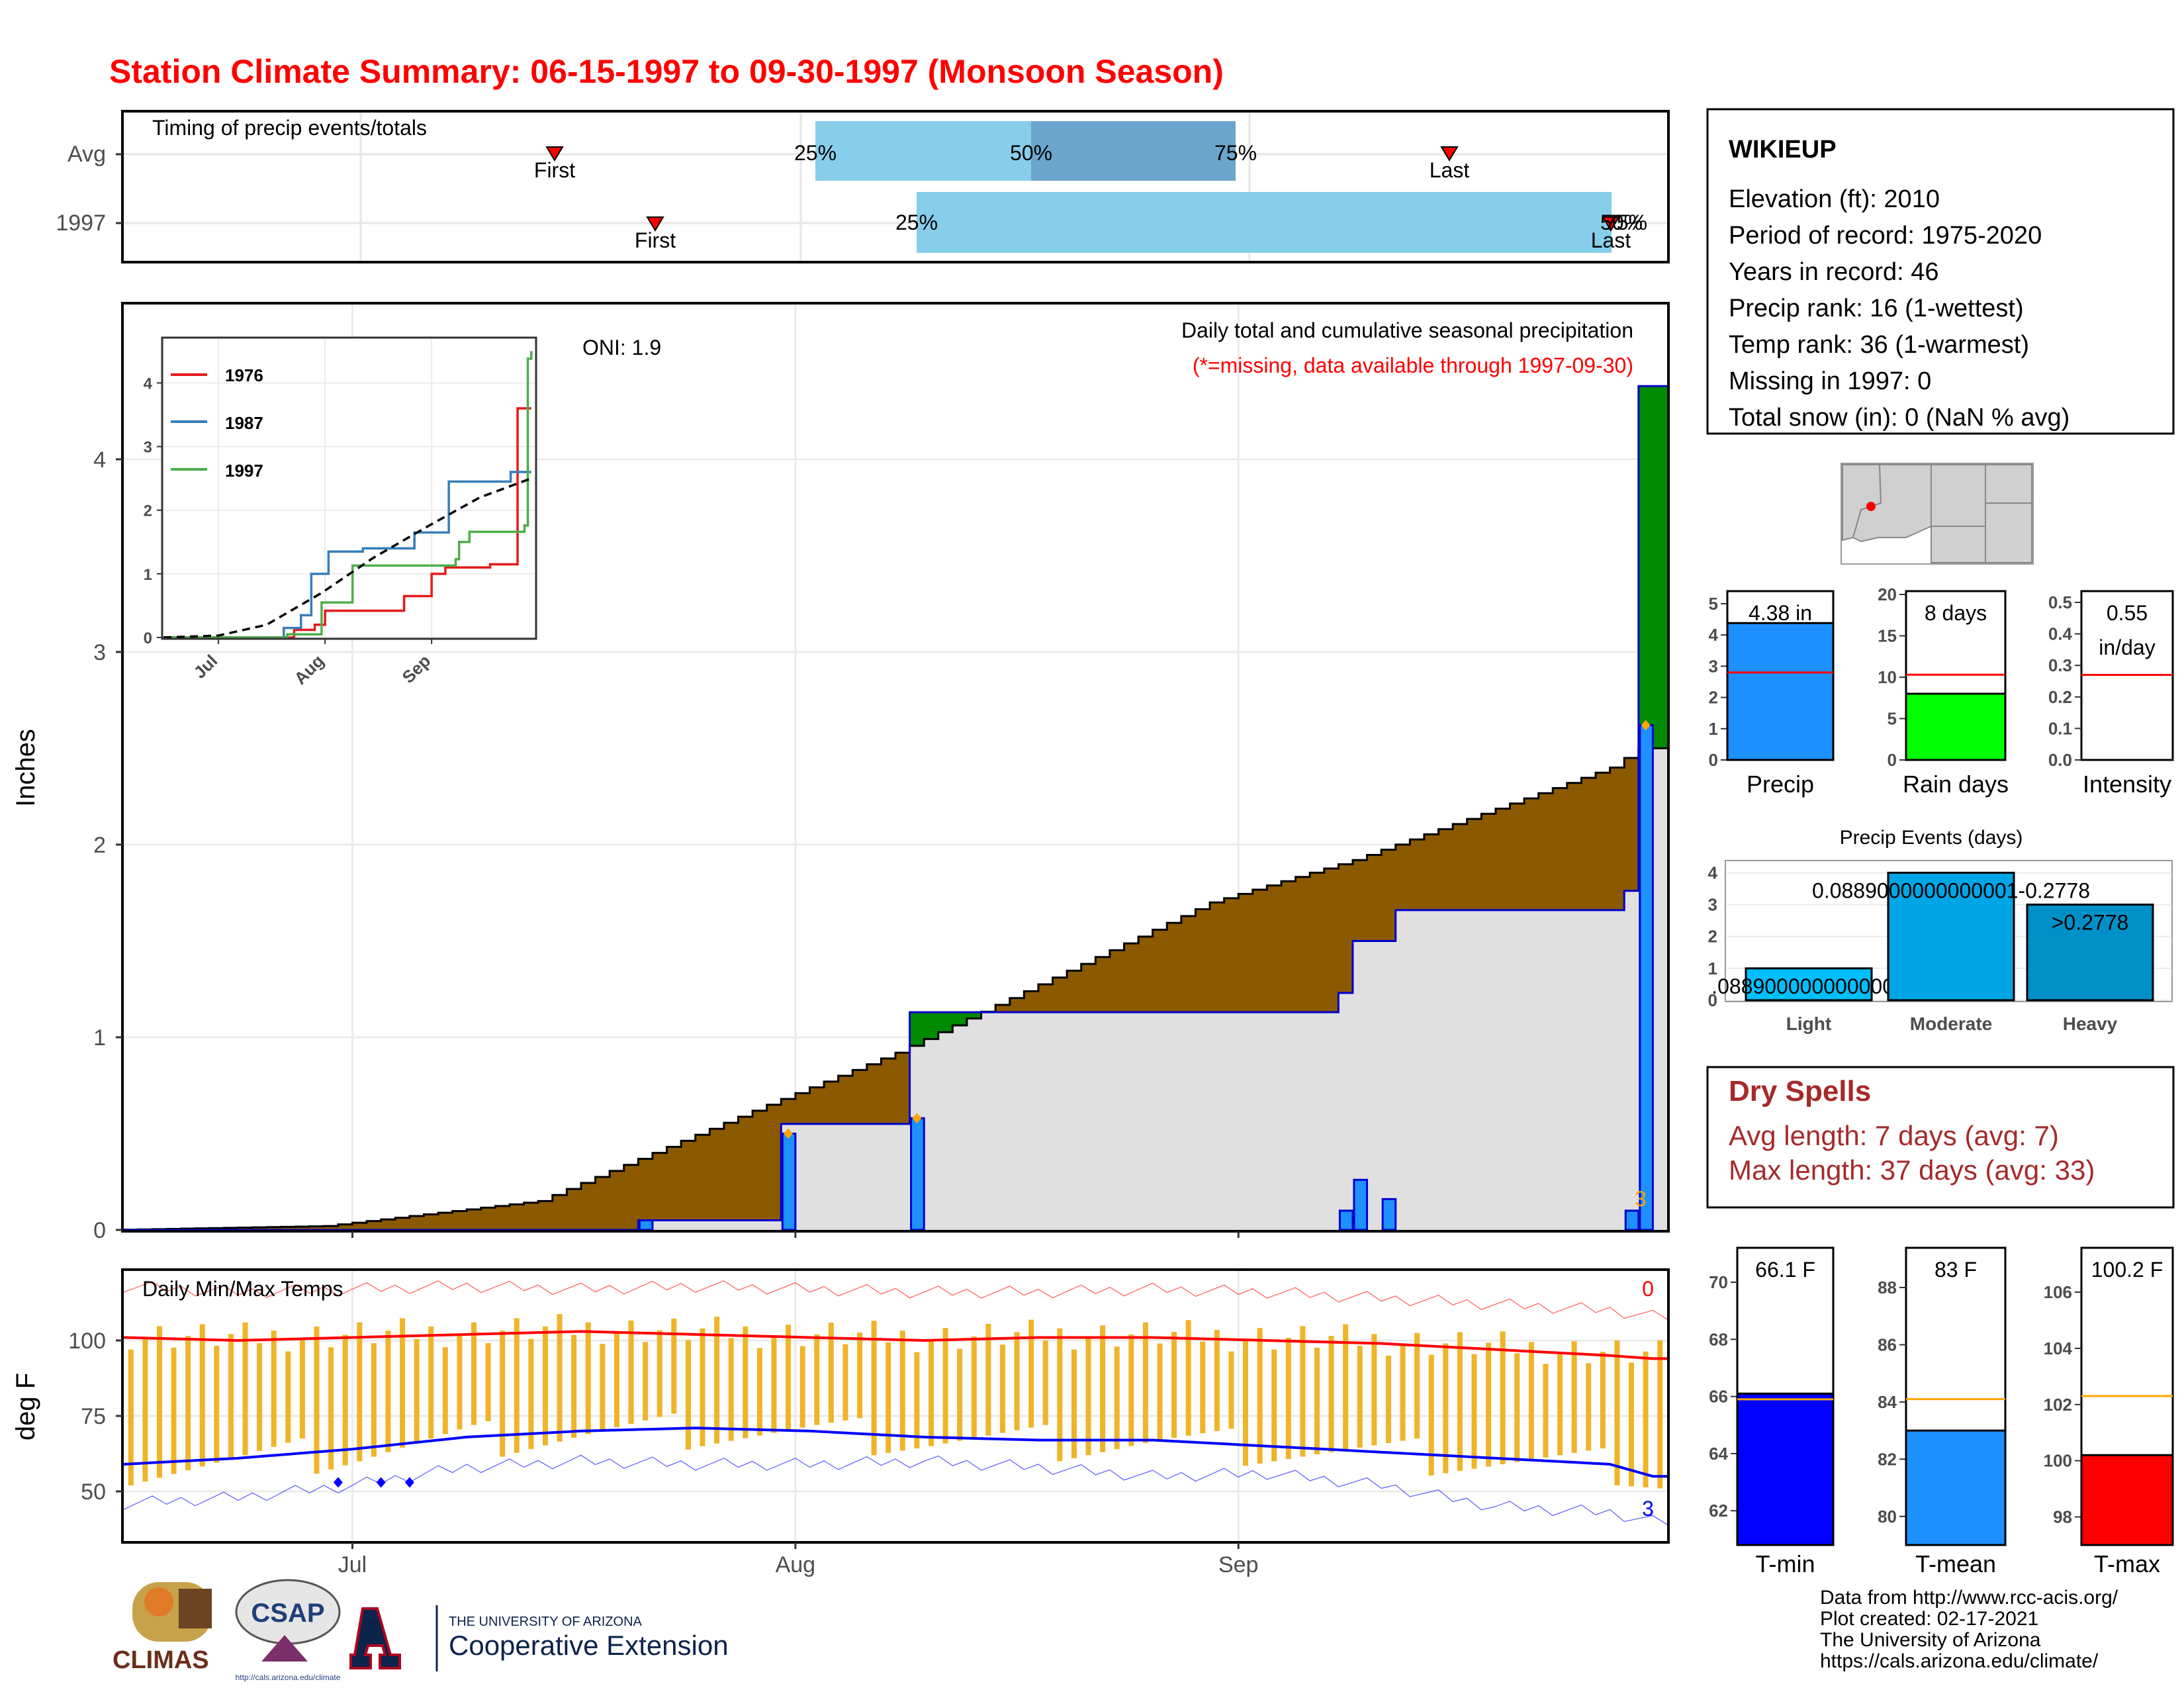  What do you see at coordinates (148, 384) in the screenshot?
I see `inset-ytick-label-4: 4` at bounding box center [148, 384].